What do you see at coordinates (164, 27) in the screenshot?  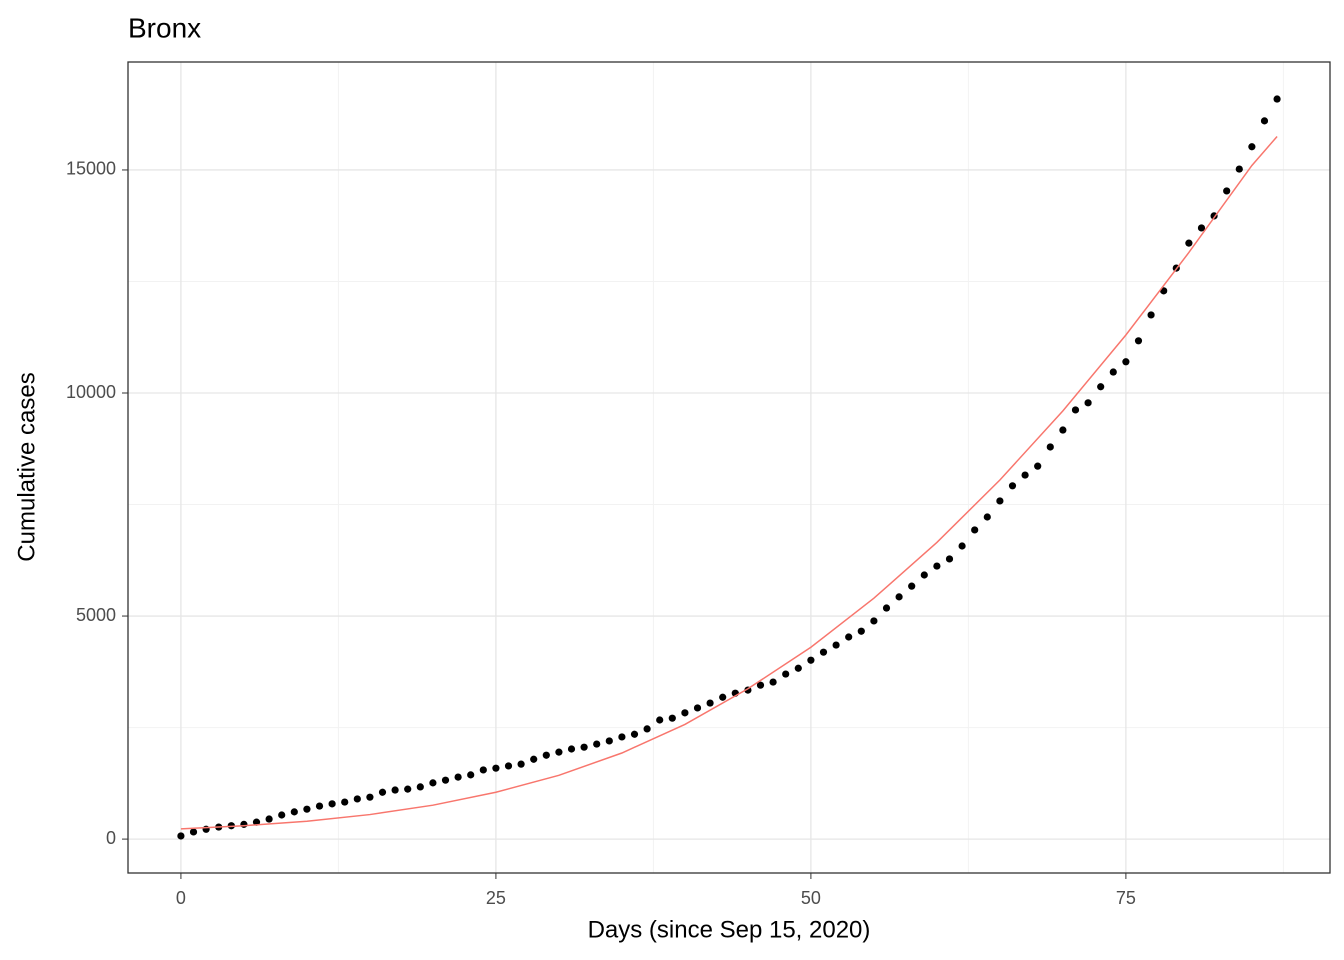 I see `chart-title: Bronx` at bounding box center [164, 27].